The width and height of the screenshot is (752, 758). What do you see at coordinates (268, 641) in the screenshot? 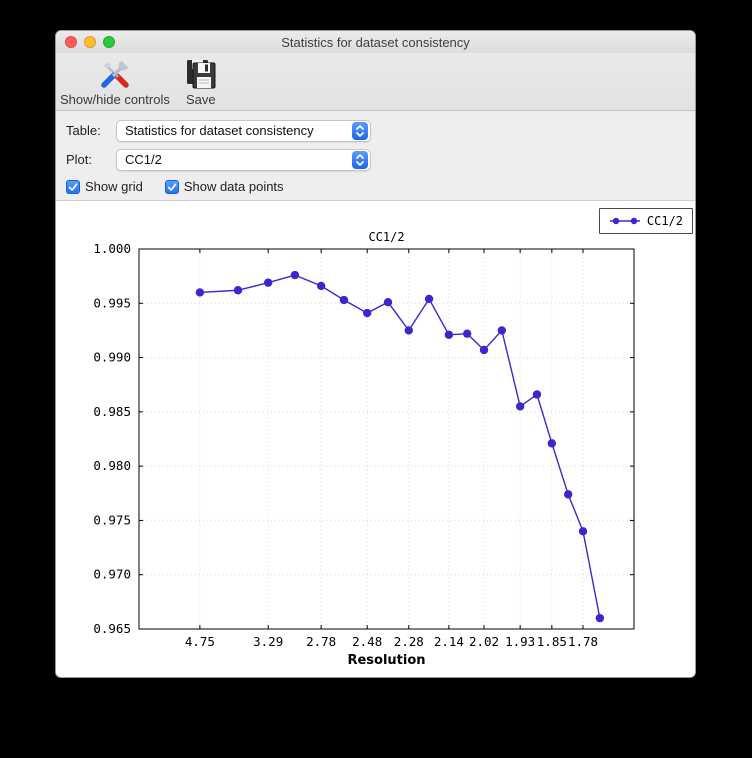
I see `svg-text: 3.29` at bounding box center [268, 641].